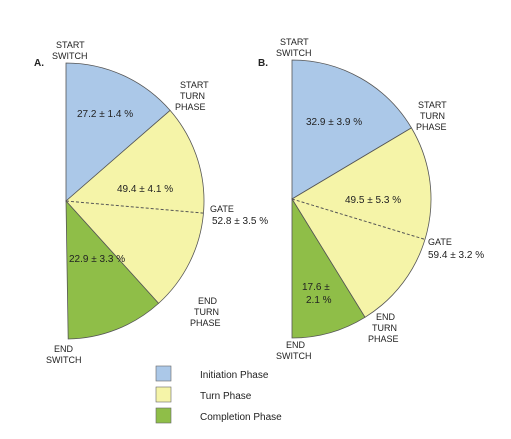 This screenshot has width=511, height=439. What do you see at coordinates (226, 396) in the screenshot?
I see `legend-label-turn: Turn Phase` at bounding box center [226, 396].